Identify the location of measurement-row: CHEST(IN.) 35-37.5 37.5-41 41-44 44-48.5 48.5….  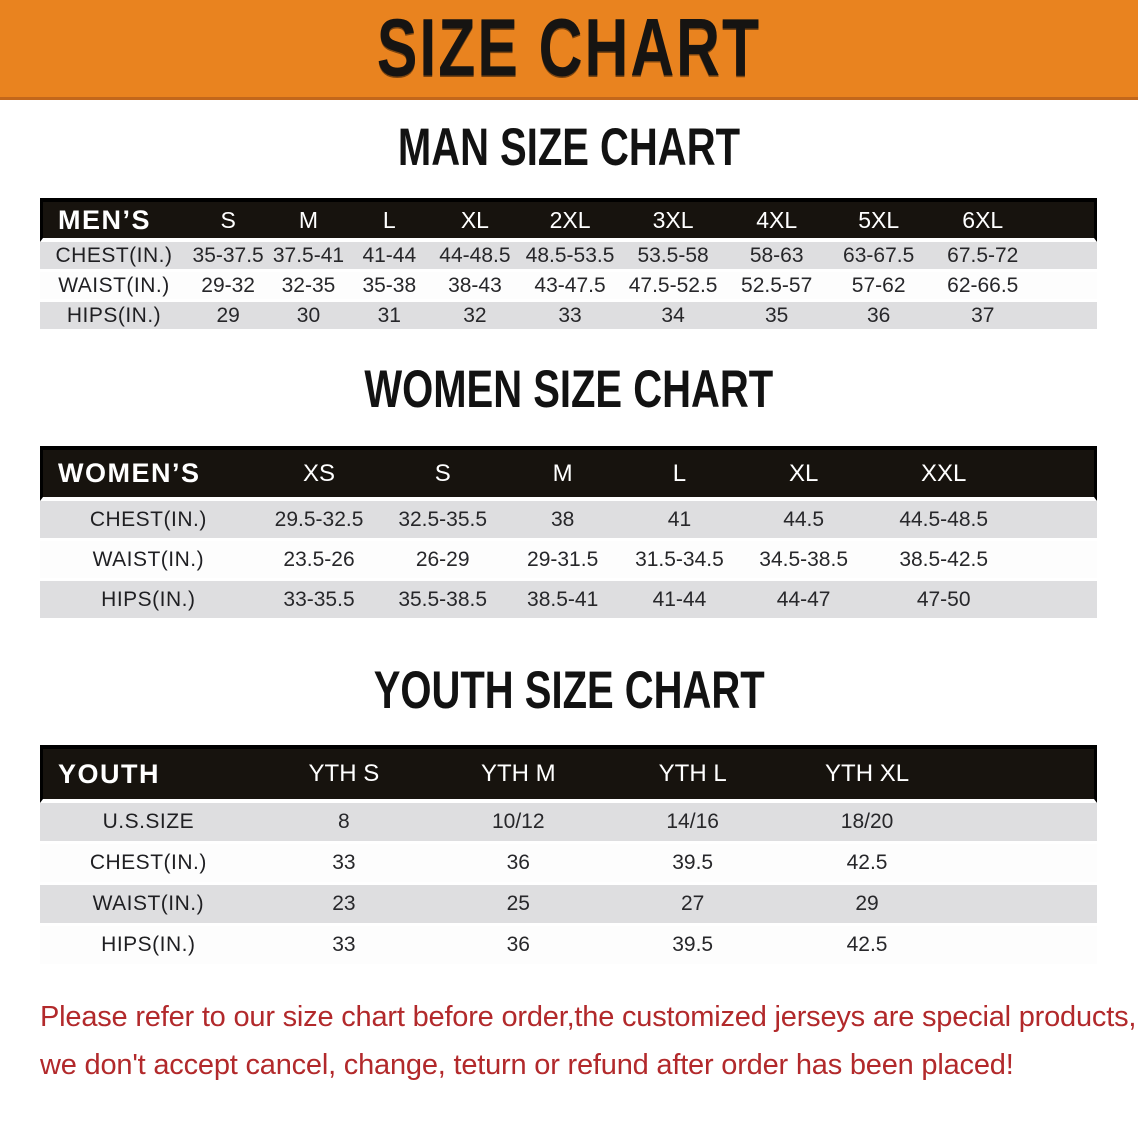
(568, 257).